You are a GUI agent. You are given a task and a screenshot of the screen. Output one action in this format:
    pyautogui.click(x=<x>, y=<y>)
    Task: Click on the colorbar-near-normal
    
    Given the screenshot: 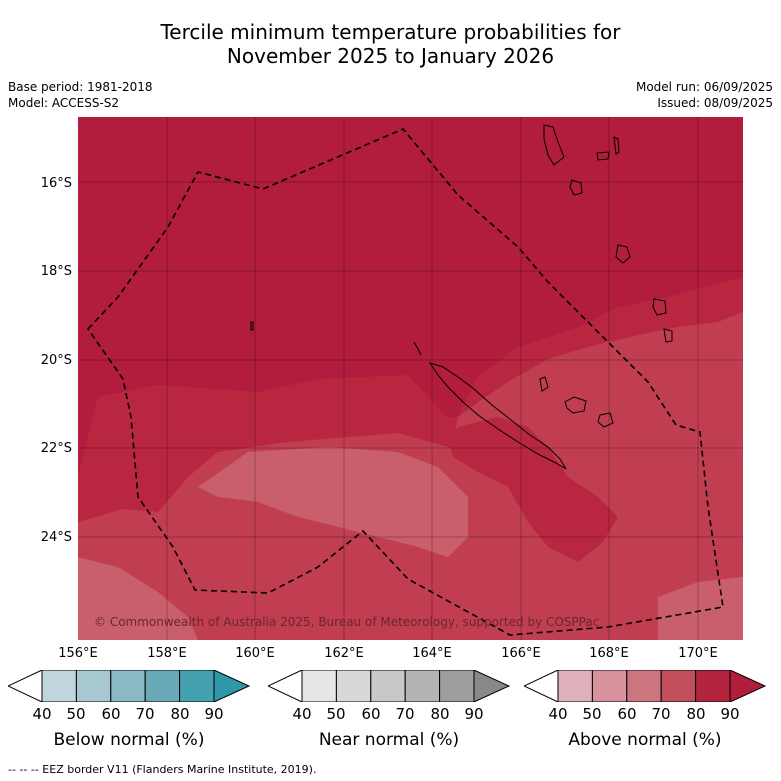 What is the action you would take?
    pyautogui.click(x=389, y=686)
    